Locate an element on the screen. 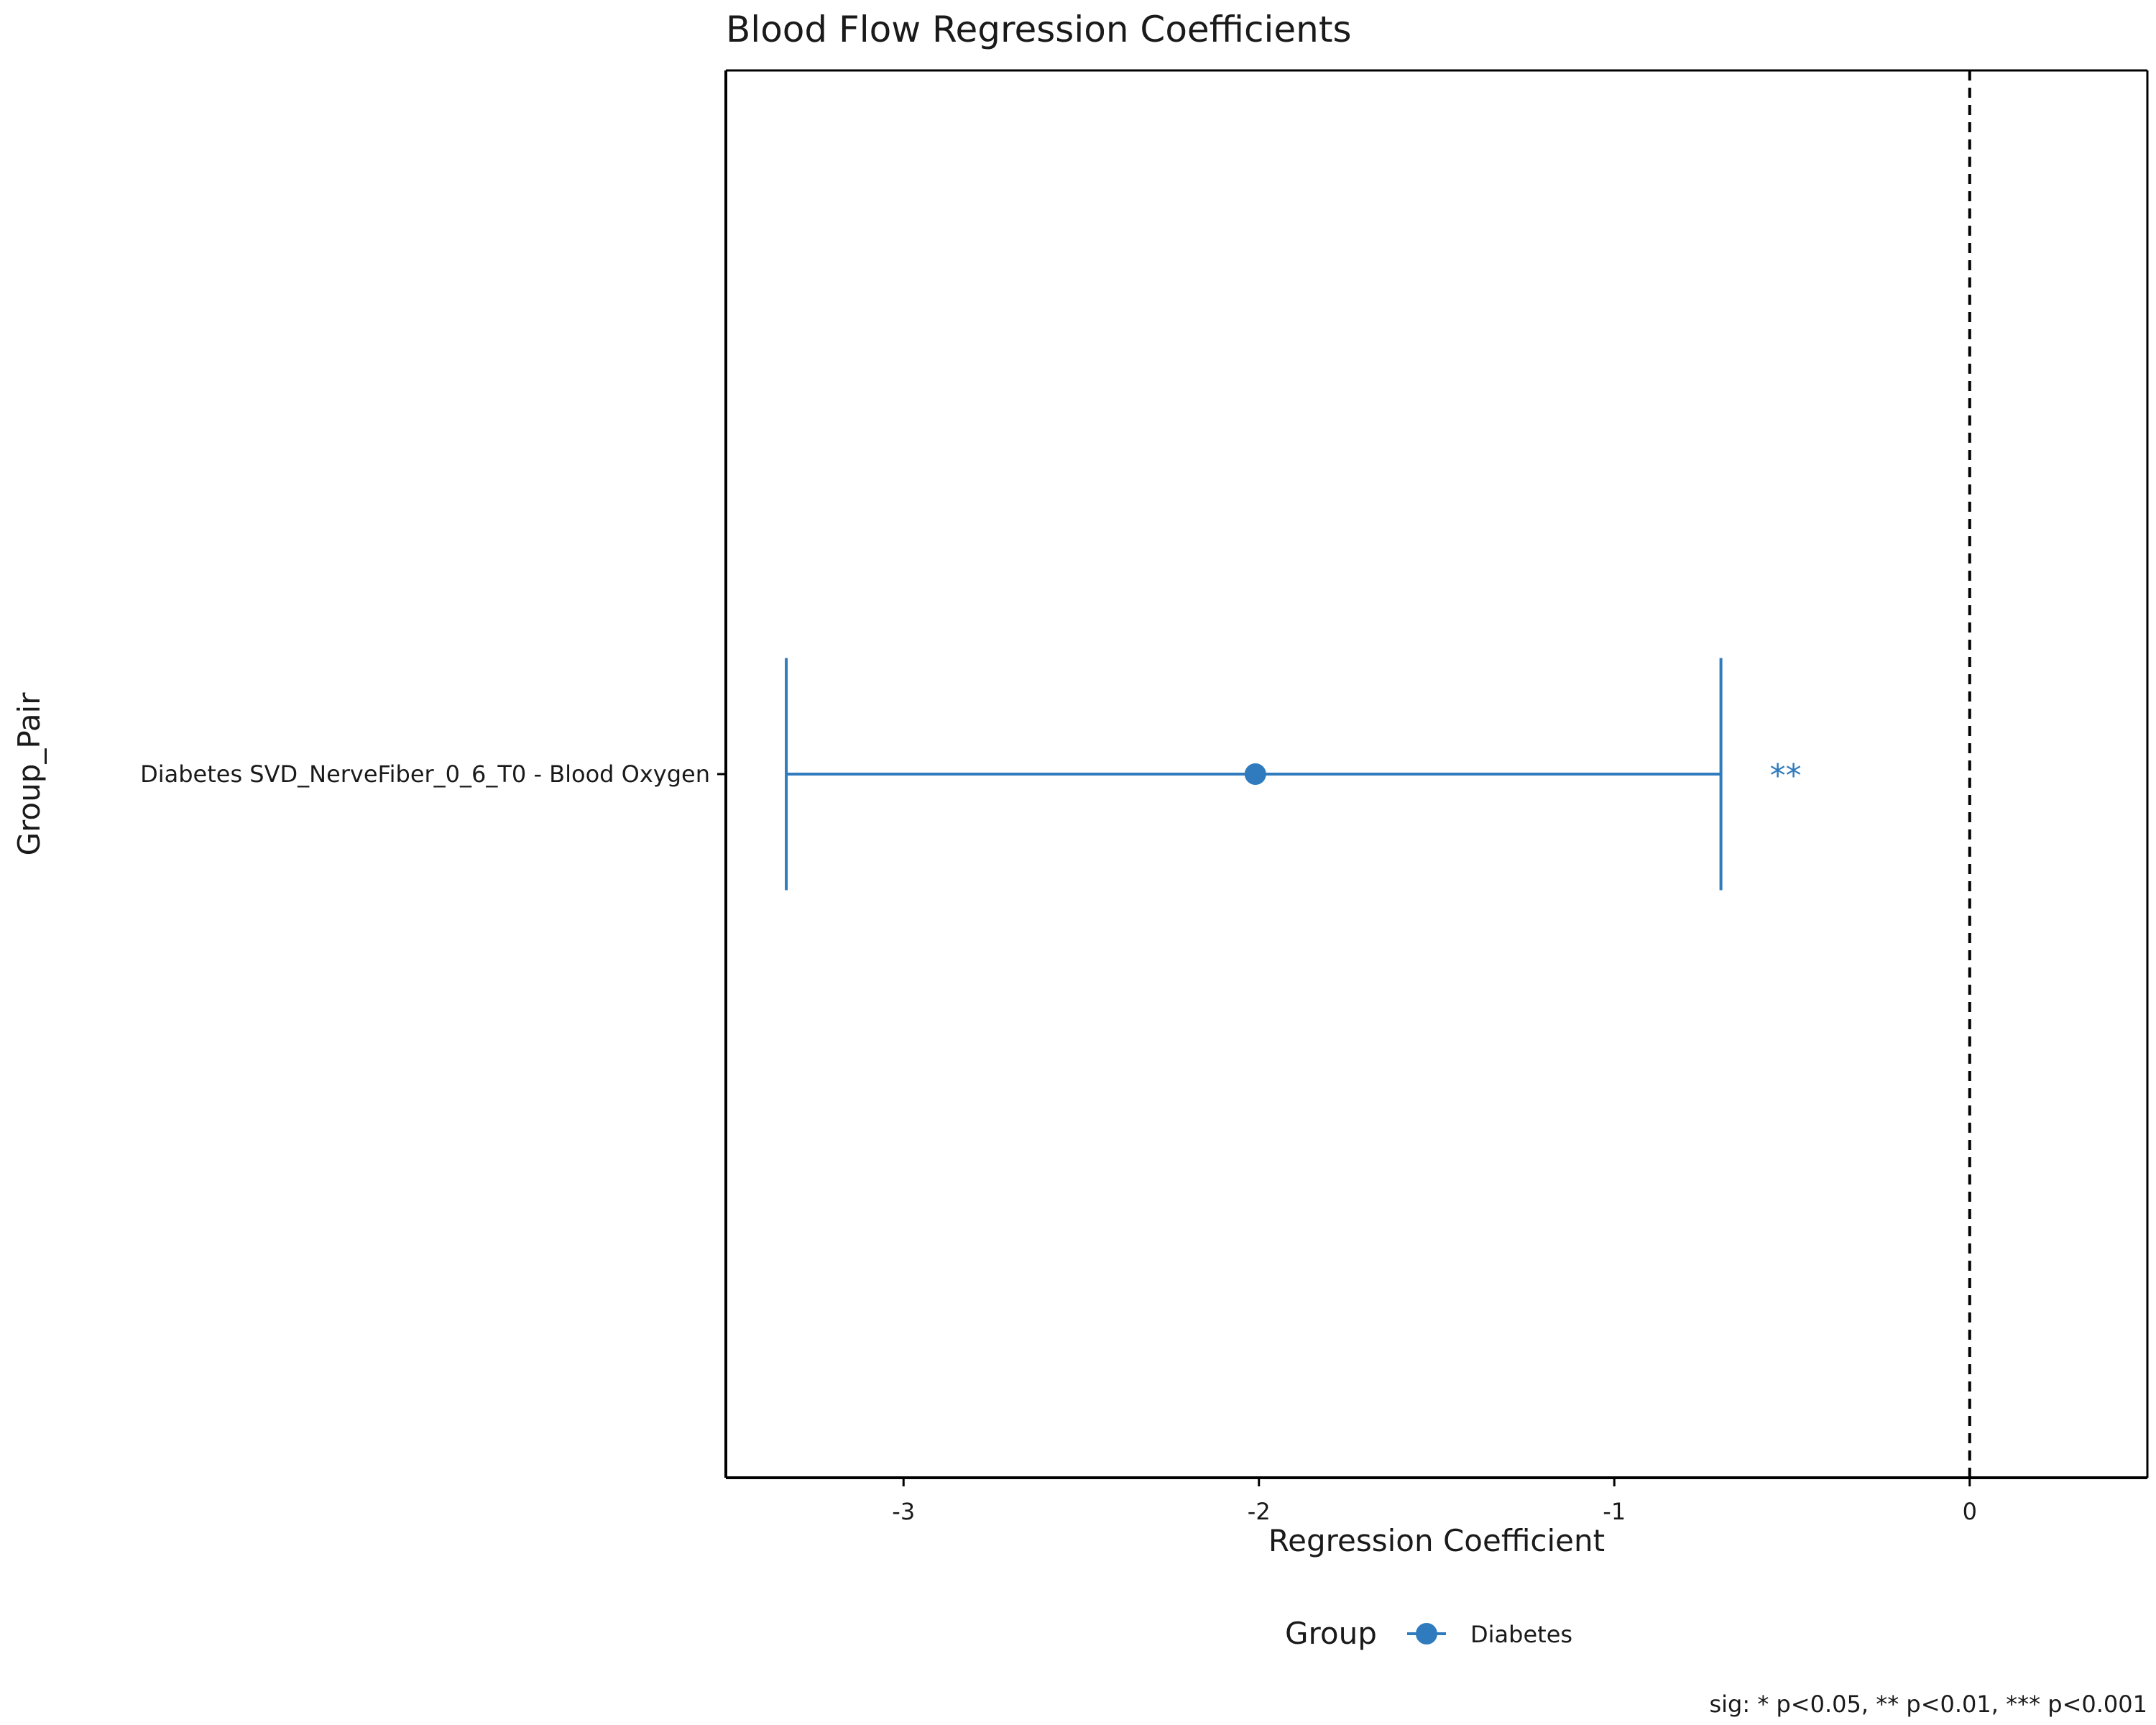  legend-key-point is located at coordinates (1426, 1633).